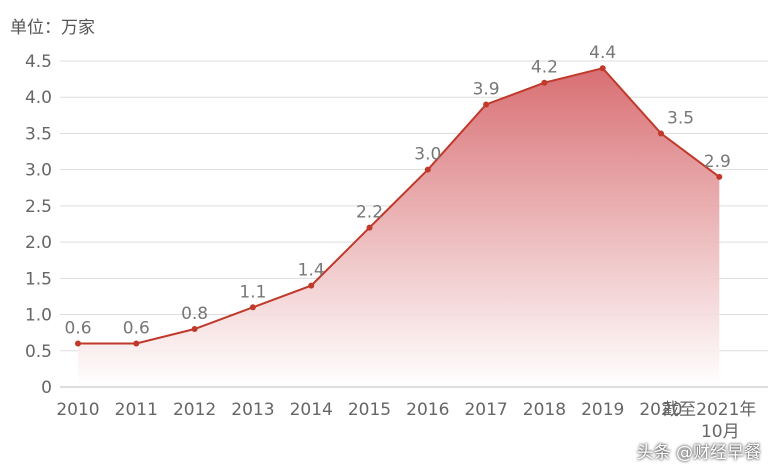 The height and width of the screenshot is (471, 773). Describe the element at coordinates (77, 410) in the screenshot. I see `x-tick-label: 2010` at that location.